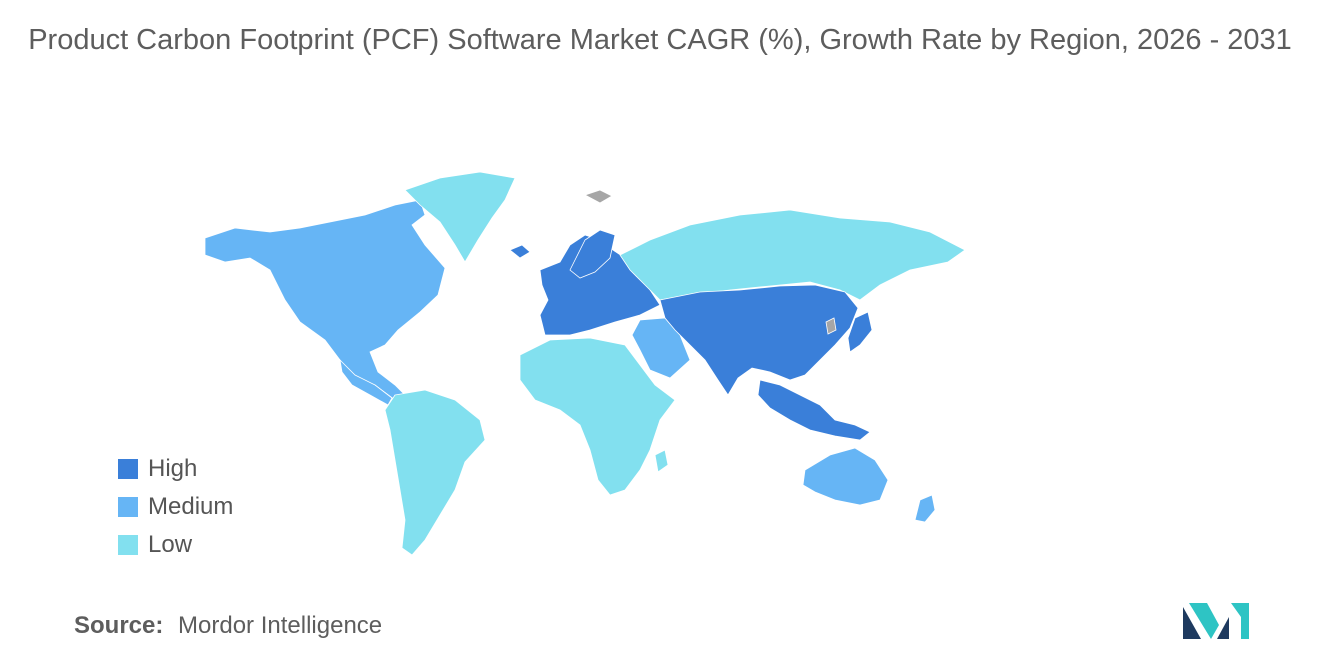  What do you see at coordinates (1192, 623) in the screenshot?
I see `logo-shape-left` at bounding box center [1192, 623].